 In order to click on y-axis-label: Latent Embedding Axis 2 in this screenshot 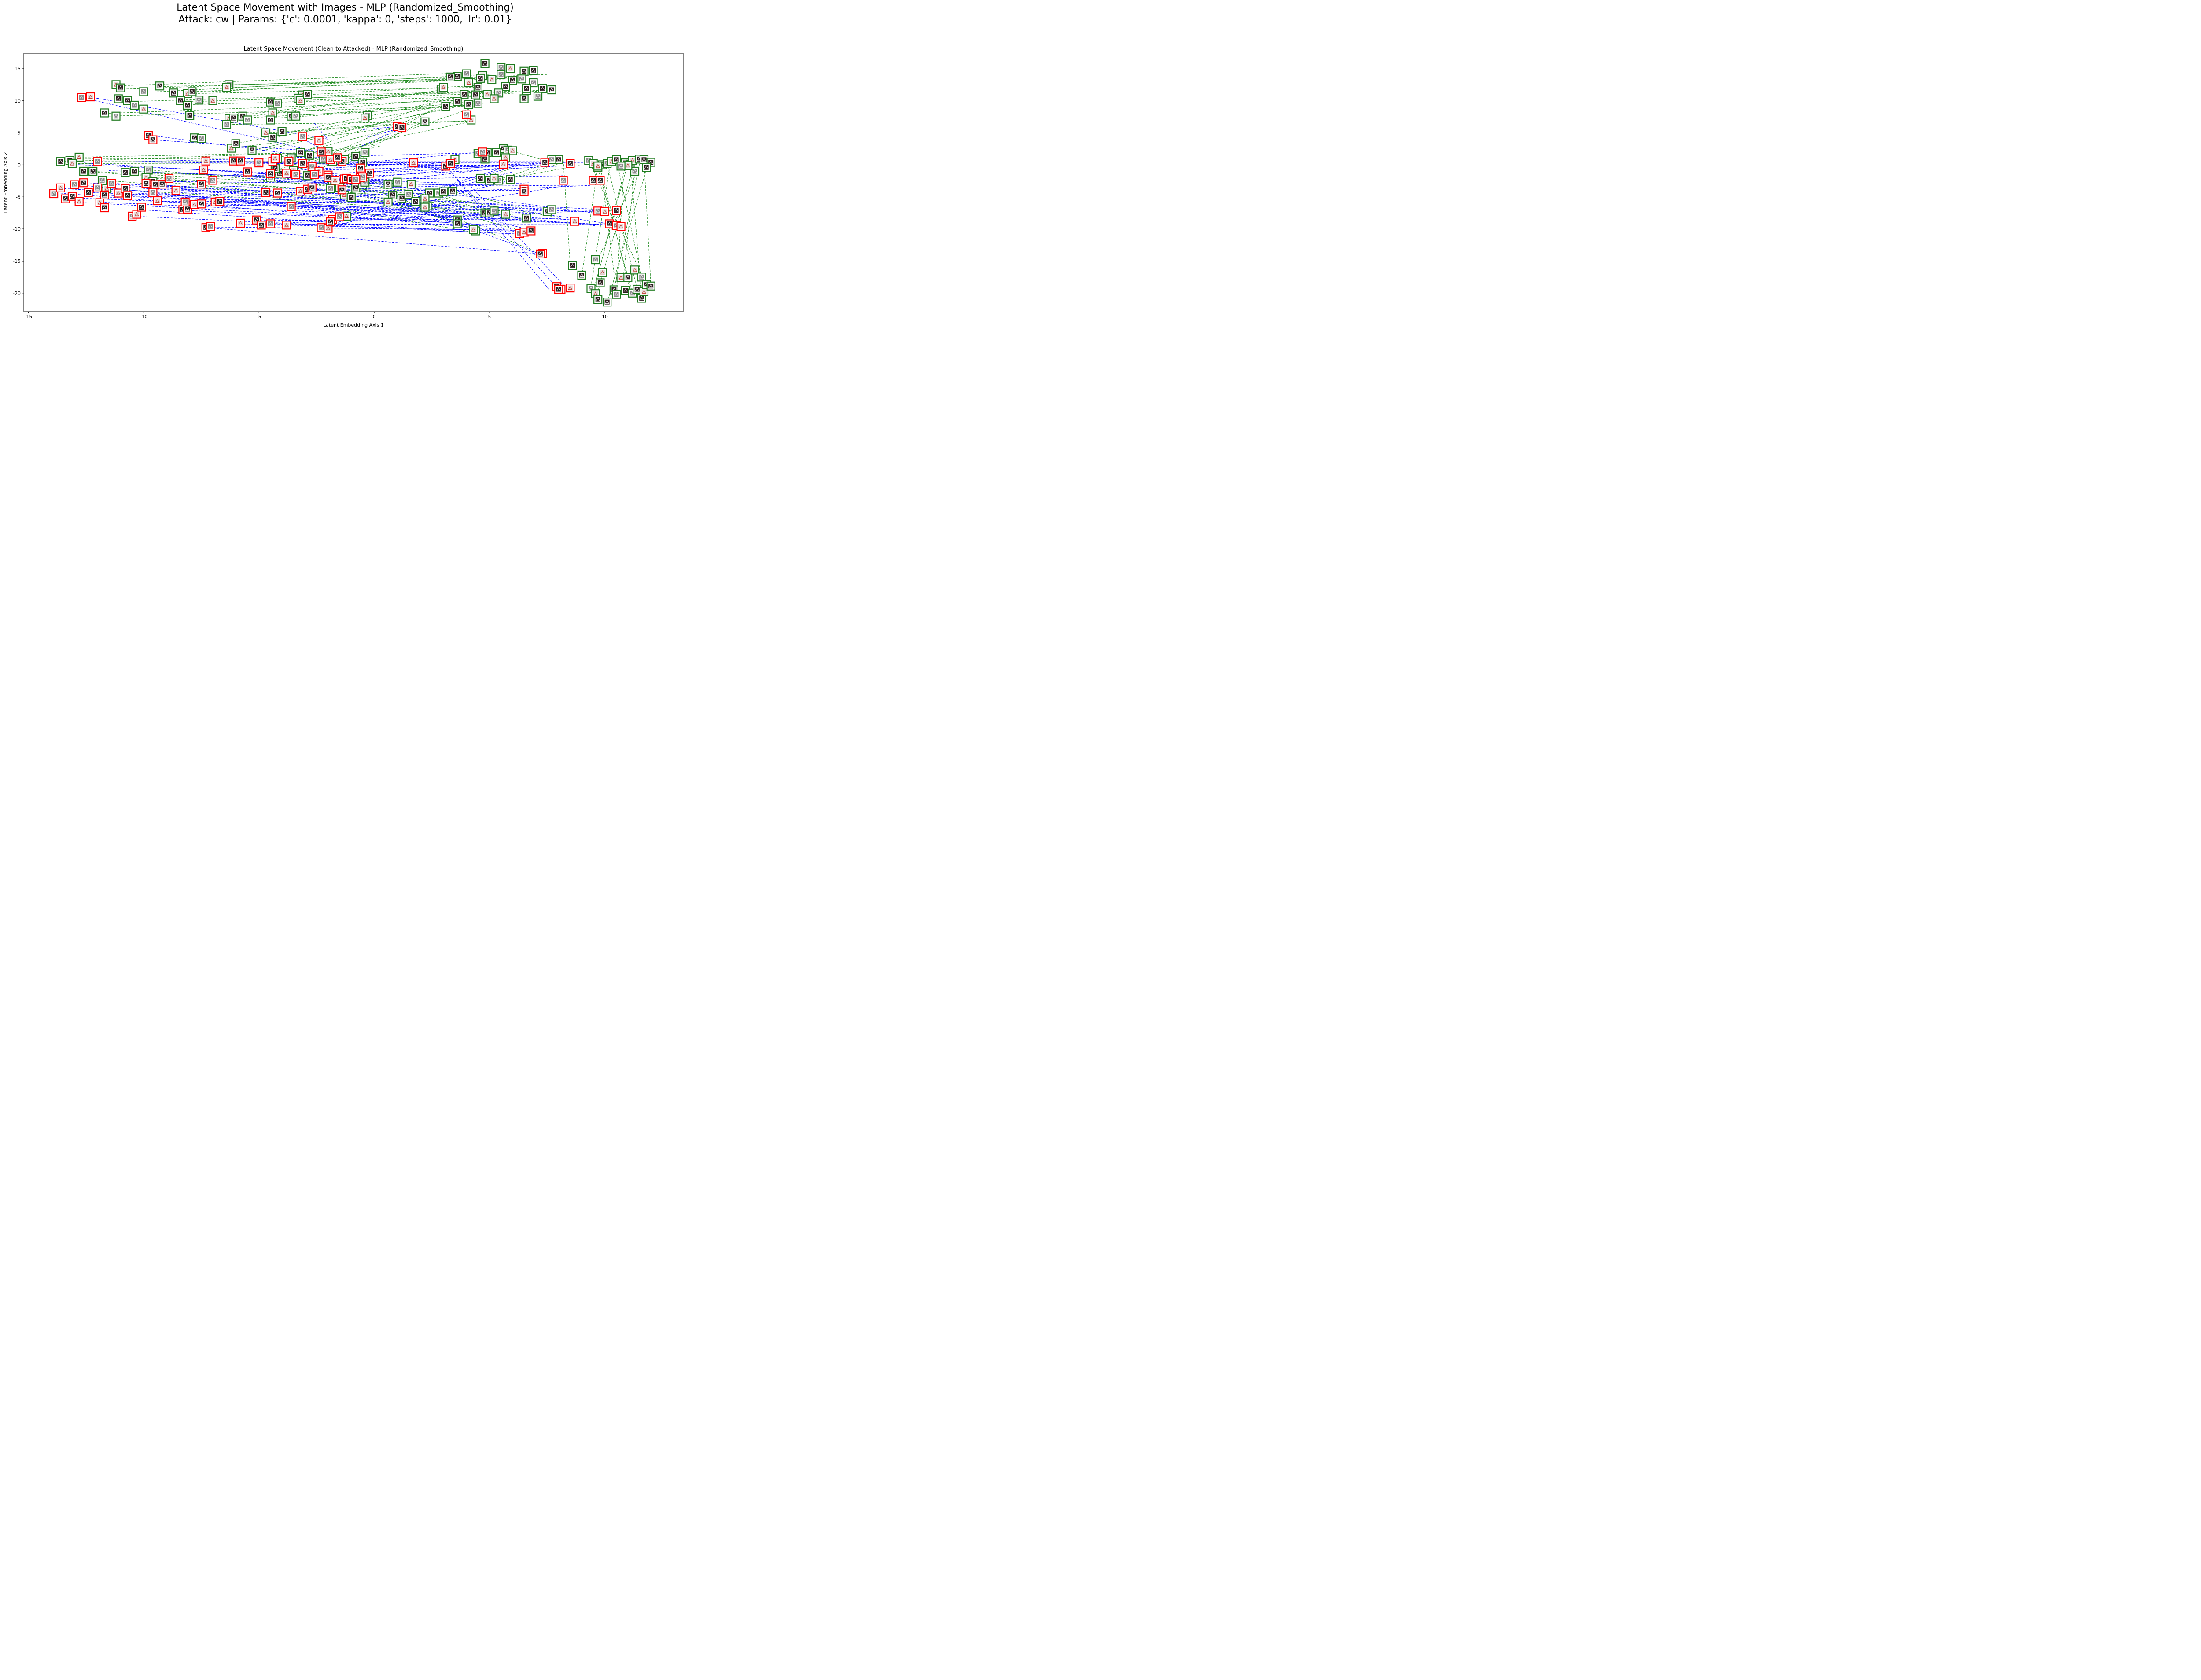, I will do `click(5, 182)`.